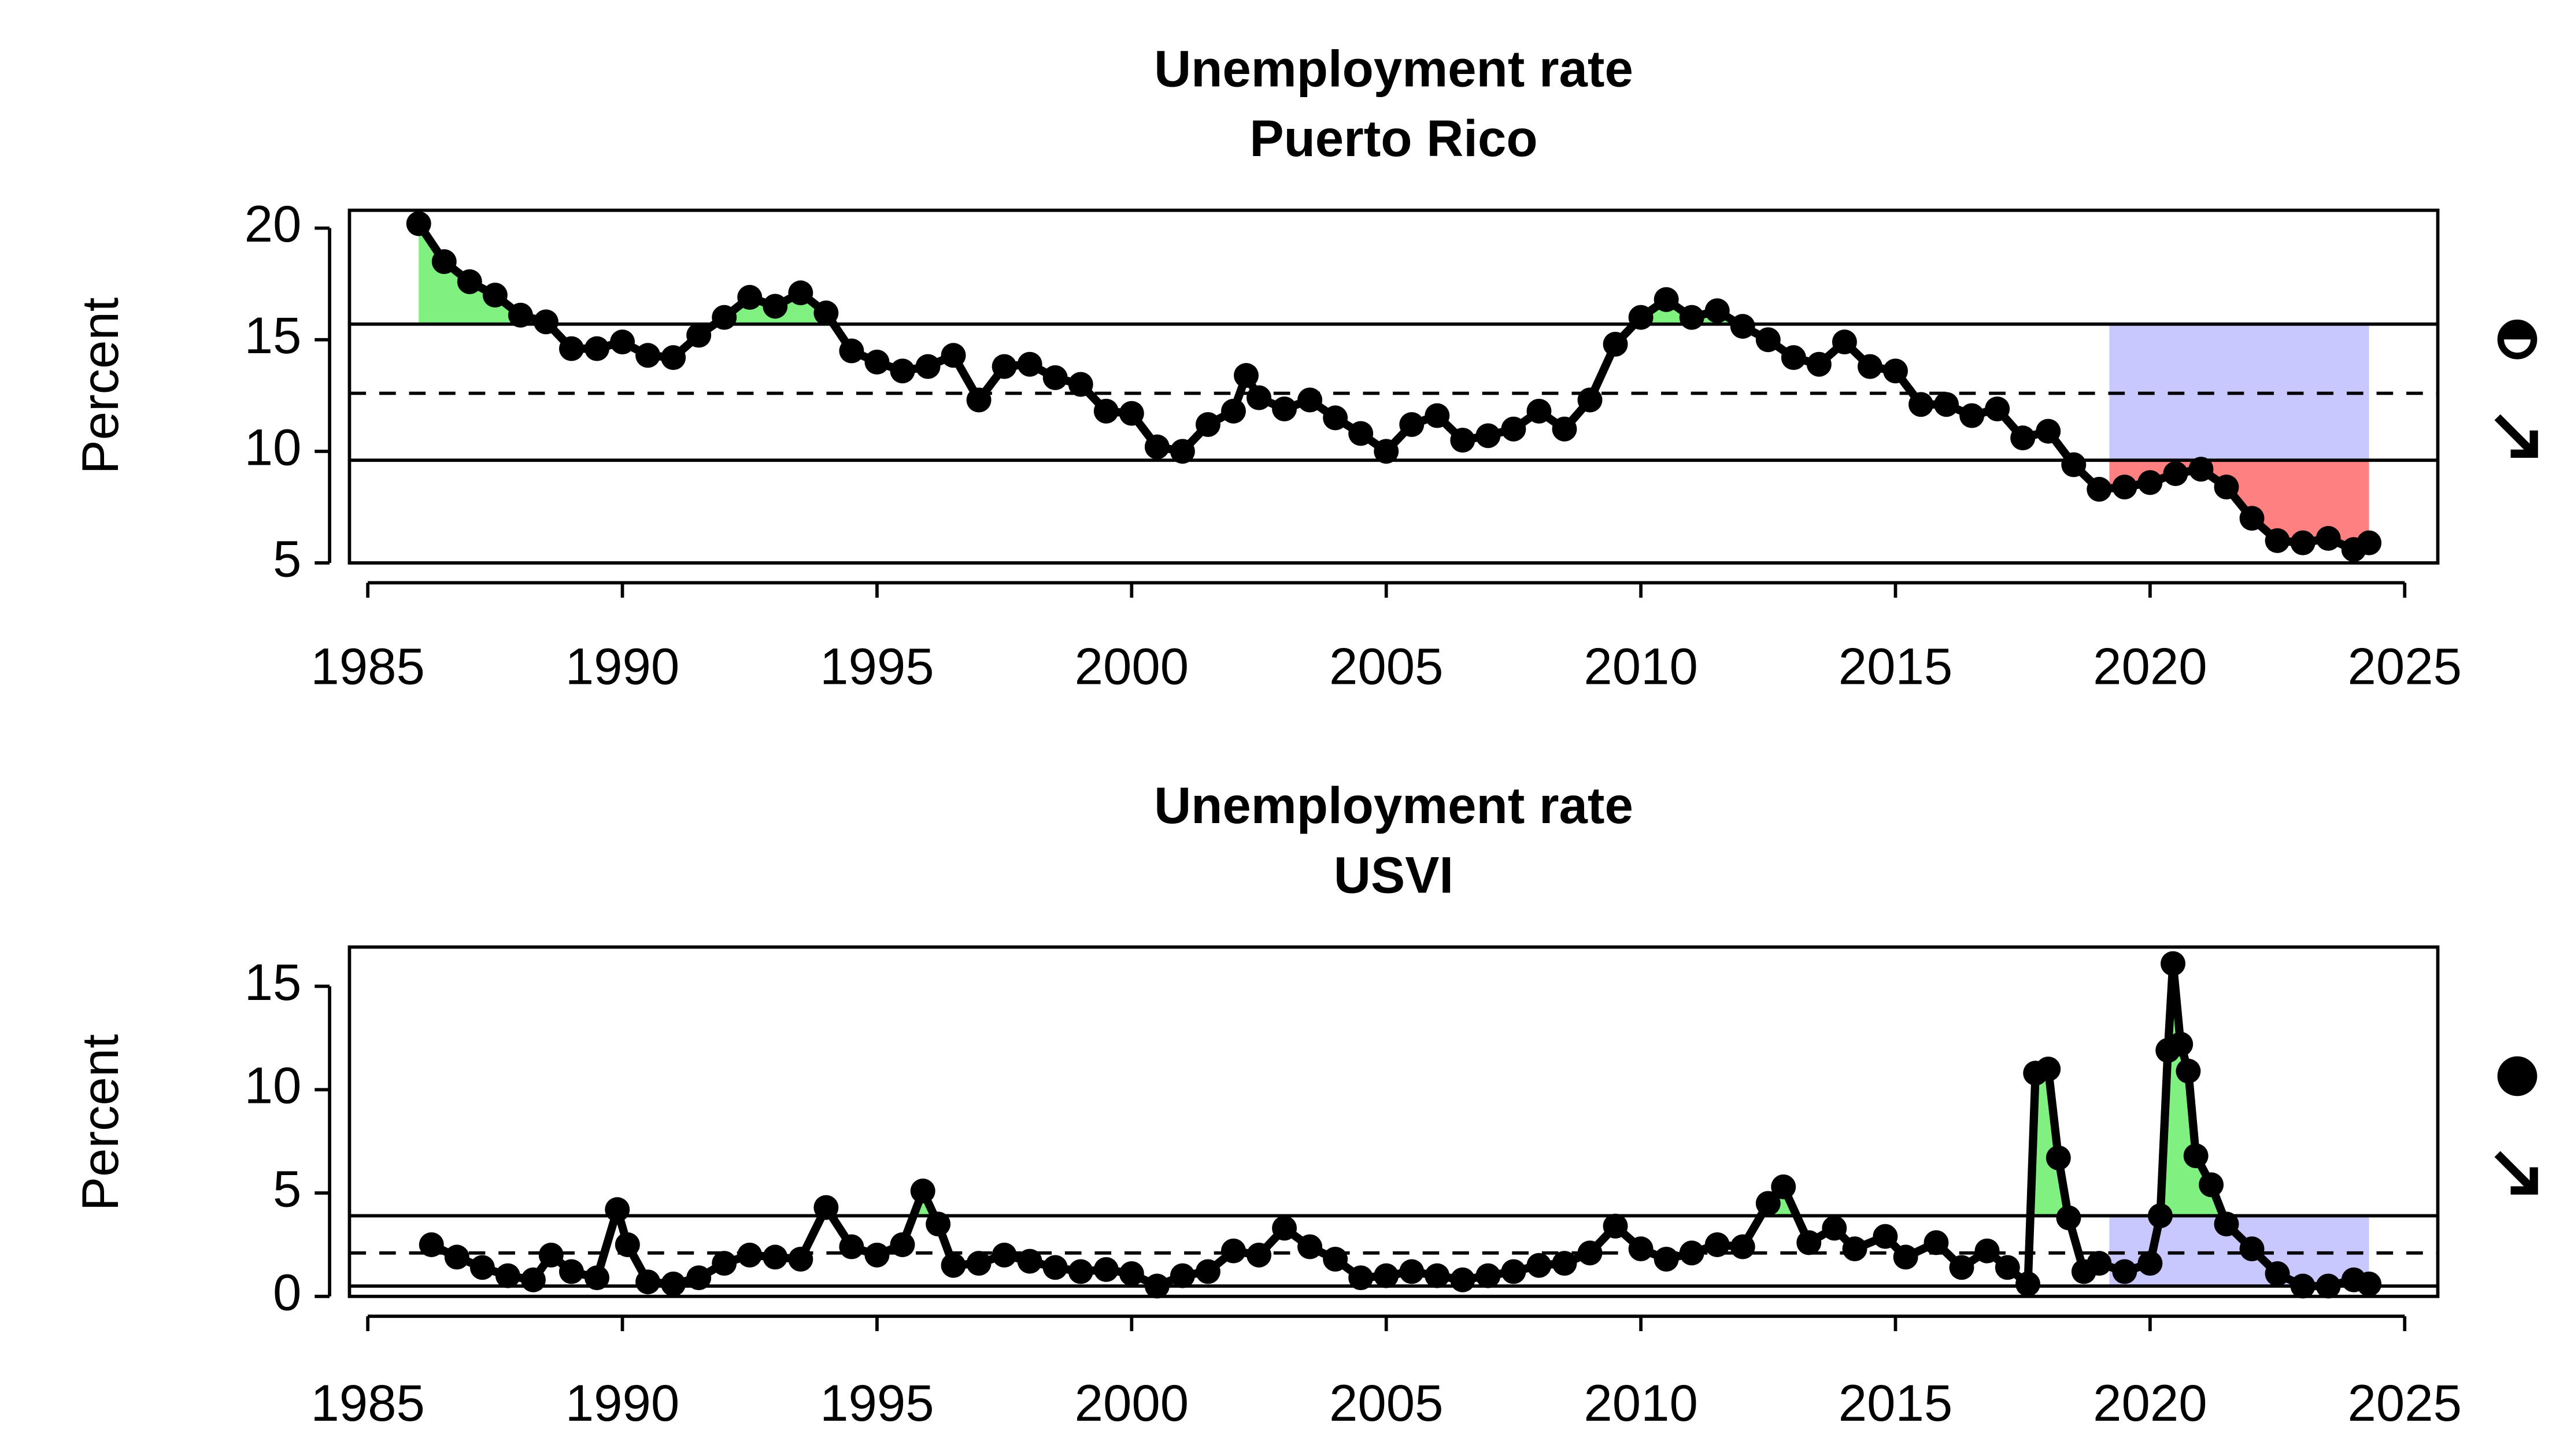 The width and height of the screenshot is (2567, 1456). What do you see at coordinates (1132, 667) in the screenshot?
I see `x-tick-label: 2000` at bounding box center [1132, 667].